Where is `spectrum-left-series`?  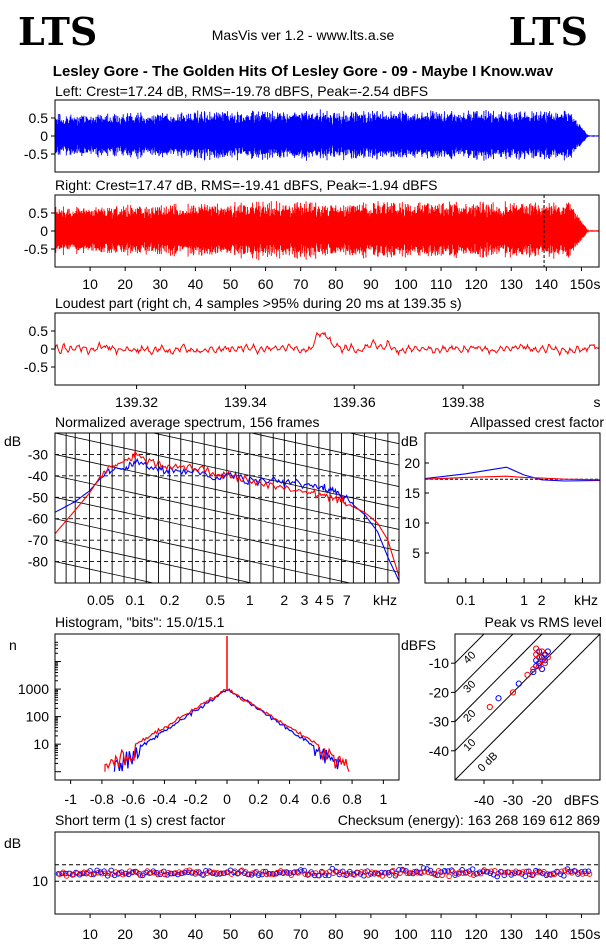
spectrum-left-series is located at coordinates (227, 519).